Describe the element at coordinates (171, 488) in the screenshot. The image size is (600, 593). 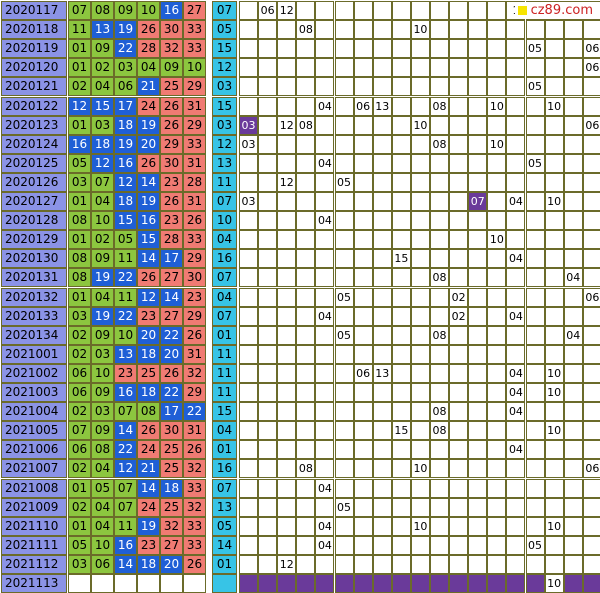
I see `red-ball-cell: 18` at that location.